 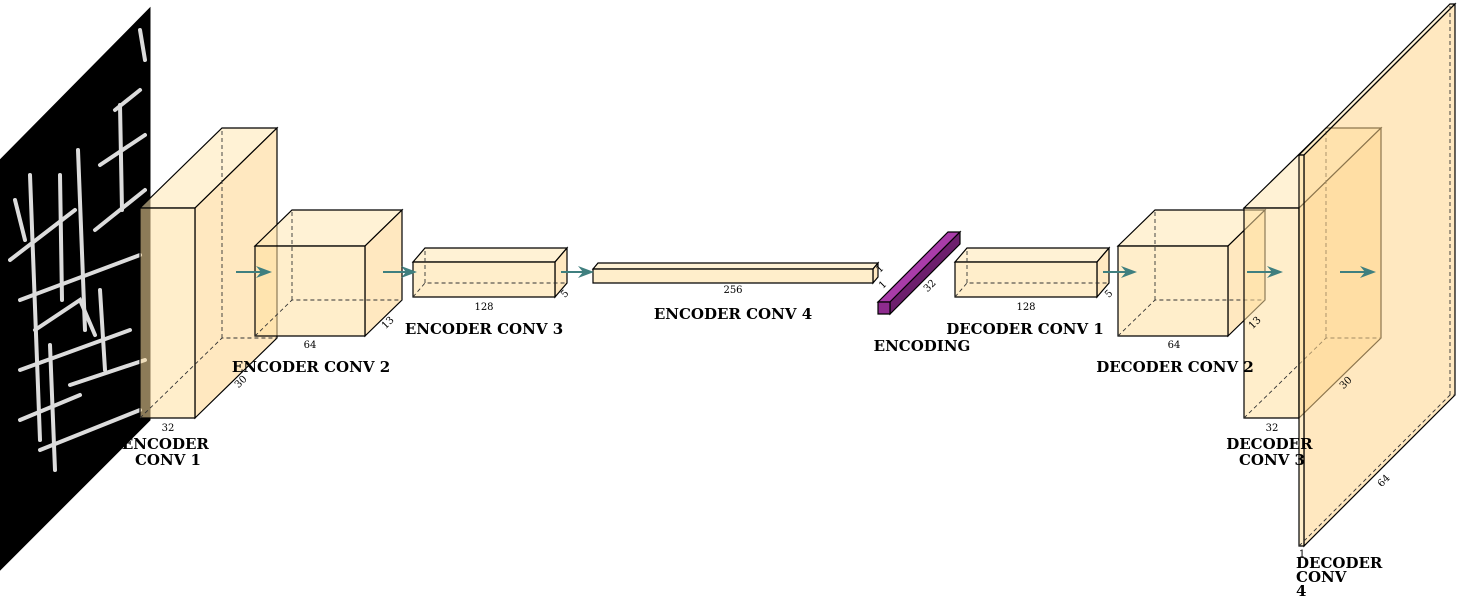 I want to click on dim-dec4-depth: 64, so click(x=1384, y=481).